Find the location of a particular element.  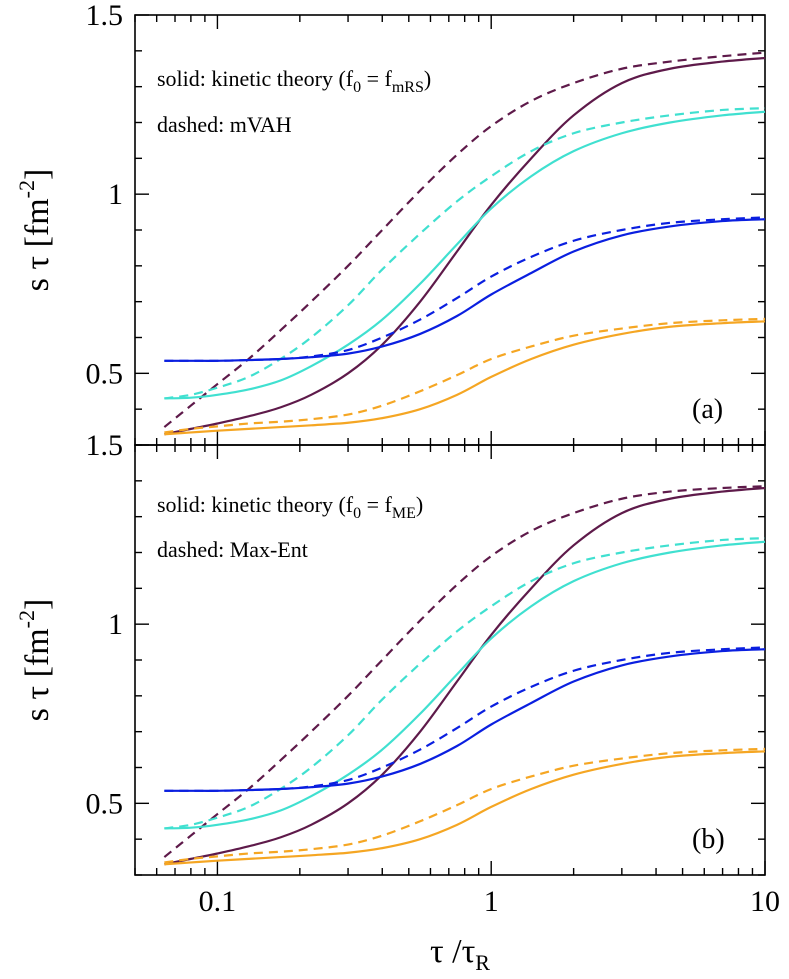

panel-a-annotation-dashed: dashed: mVAH is located at coordinates (224, 124).